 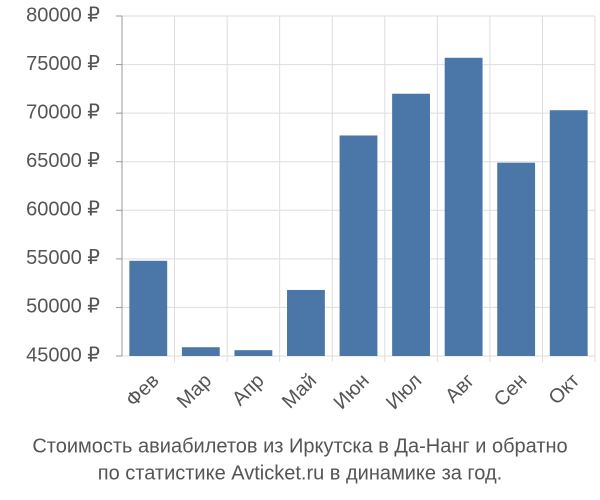 I want to click on y-tick-label: 55000 ₽, so click(x=63, y=258).